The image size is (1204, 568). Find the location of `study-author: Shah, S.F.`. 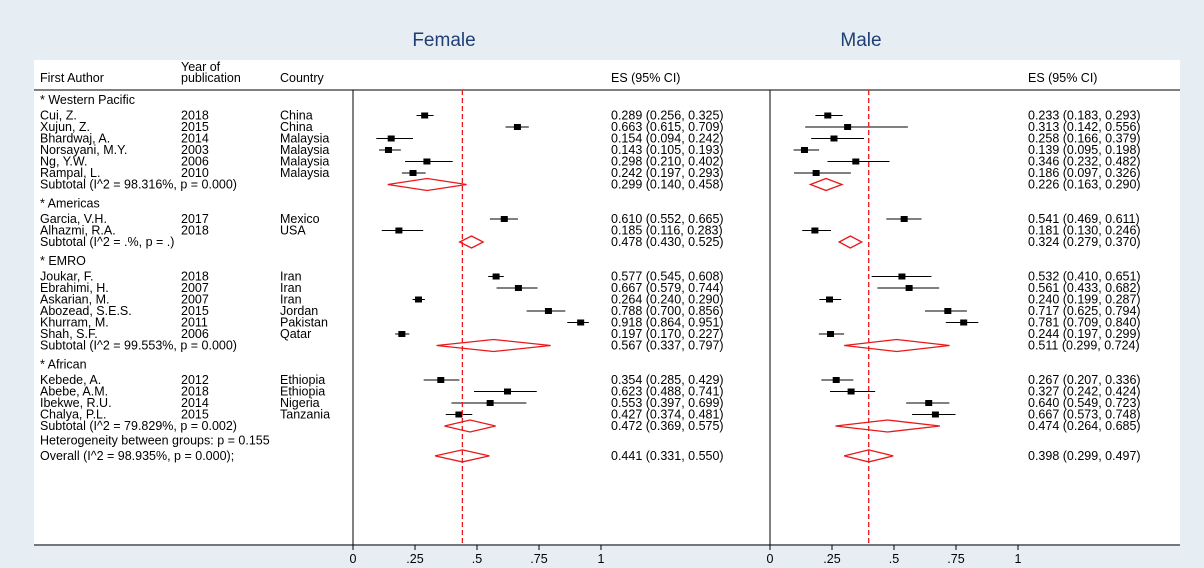

study-author: Shah, S.F. is located at coordinates (69, 334).